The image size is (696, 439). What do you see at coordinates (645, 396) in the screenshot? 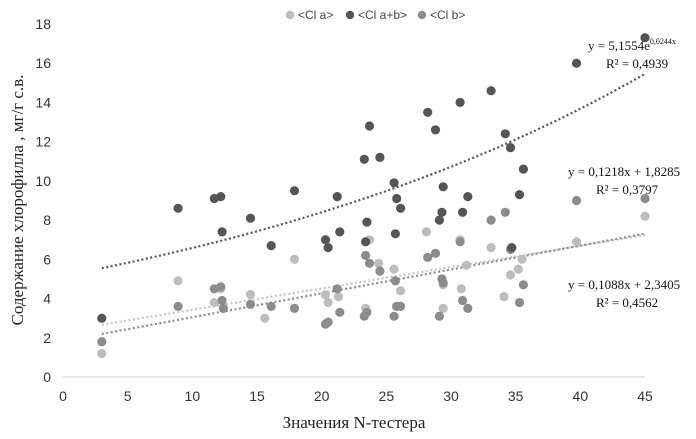
I see `x-tick-45: 45` at bounding box center [645, 396].